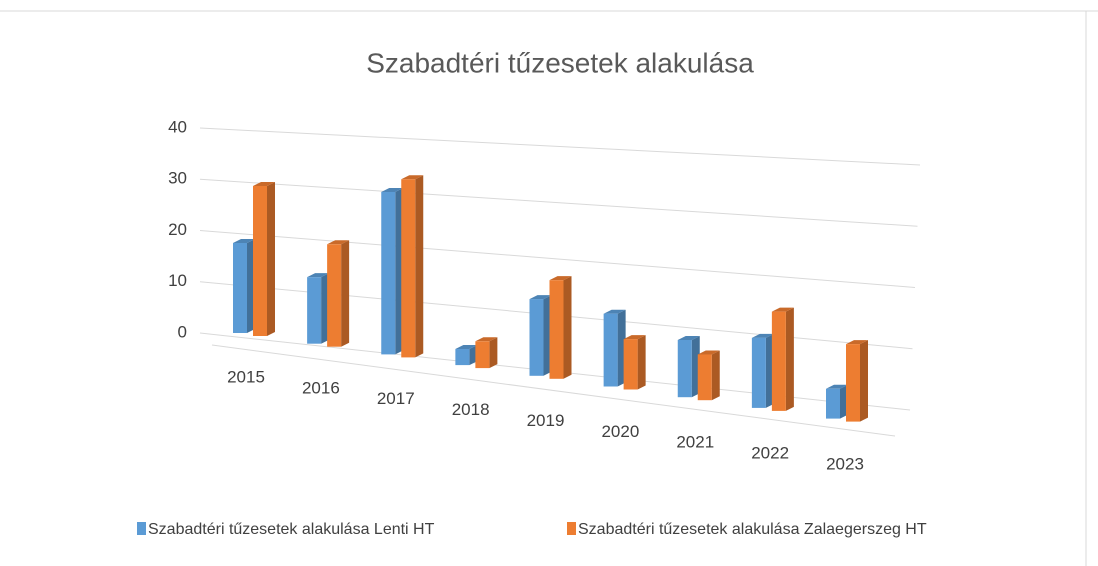 This screenshot has height=566, width=1098. Describe the element at coordinates (246, 376) in the screenshot. I see `x-tick-label: 2015` at that location.